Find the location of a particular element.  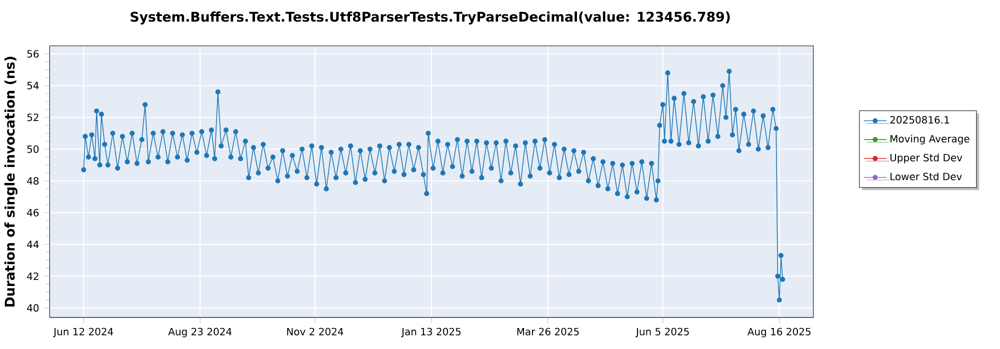

y-tick-label: 40 is located at coordinates (33, 308).